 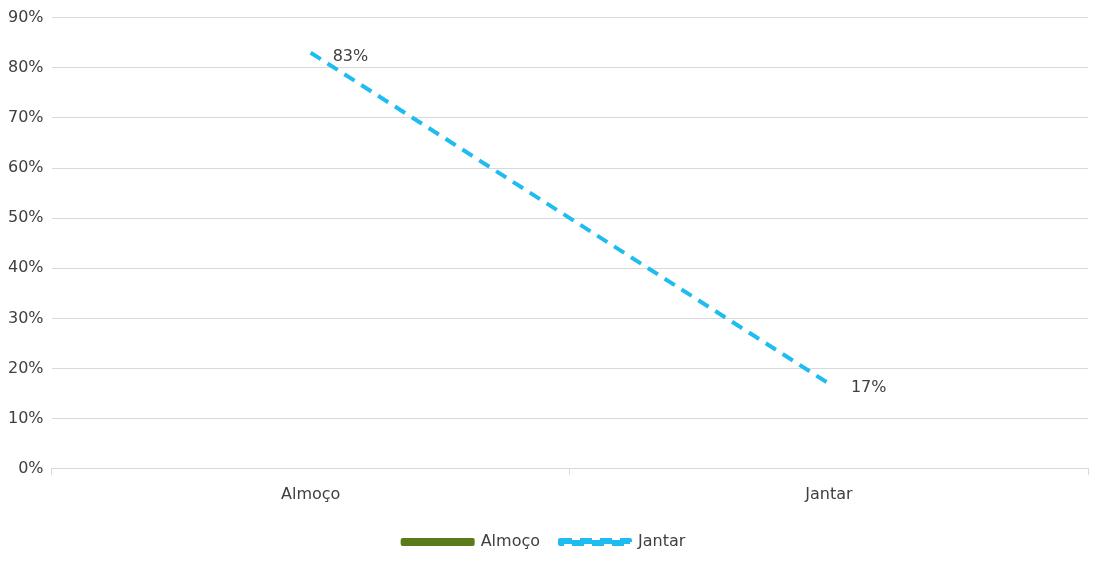 What do you see at coordinates (26, 267) in the screenshot?
I see `y-tick-label: 40%` at bounding box center [26, 267].